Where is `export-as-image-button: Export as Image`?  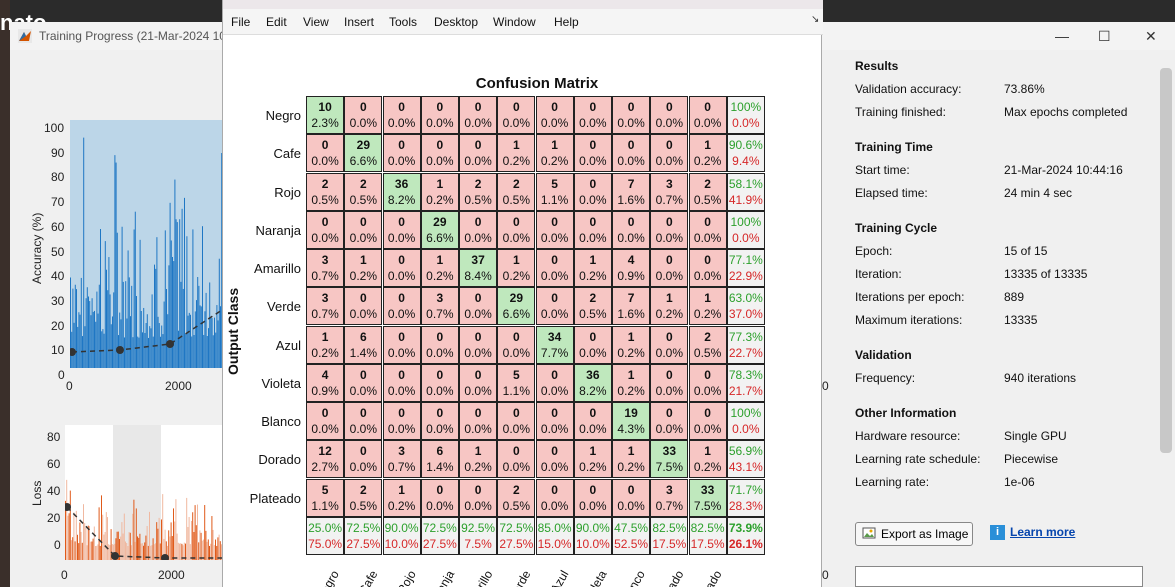
export-as-image-button: Export as Image is located at coordinates (914, 534).